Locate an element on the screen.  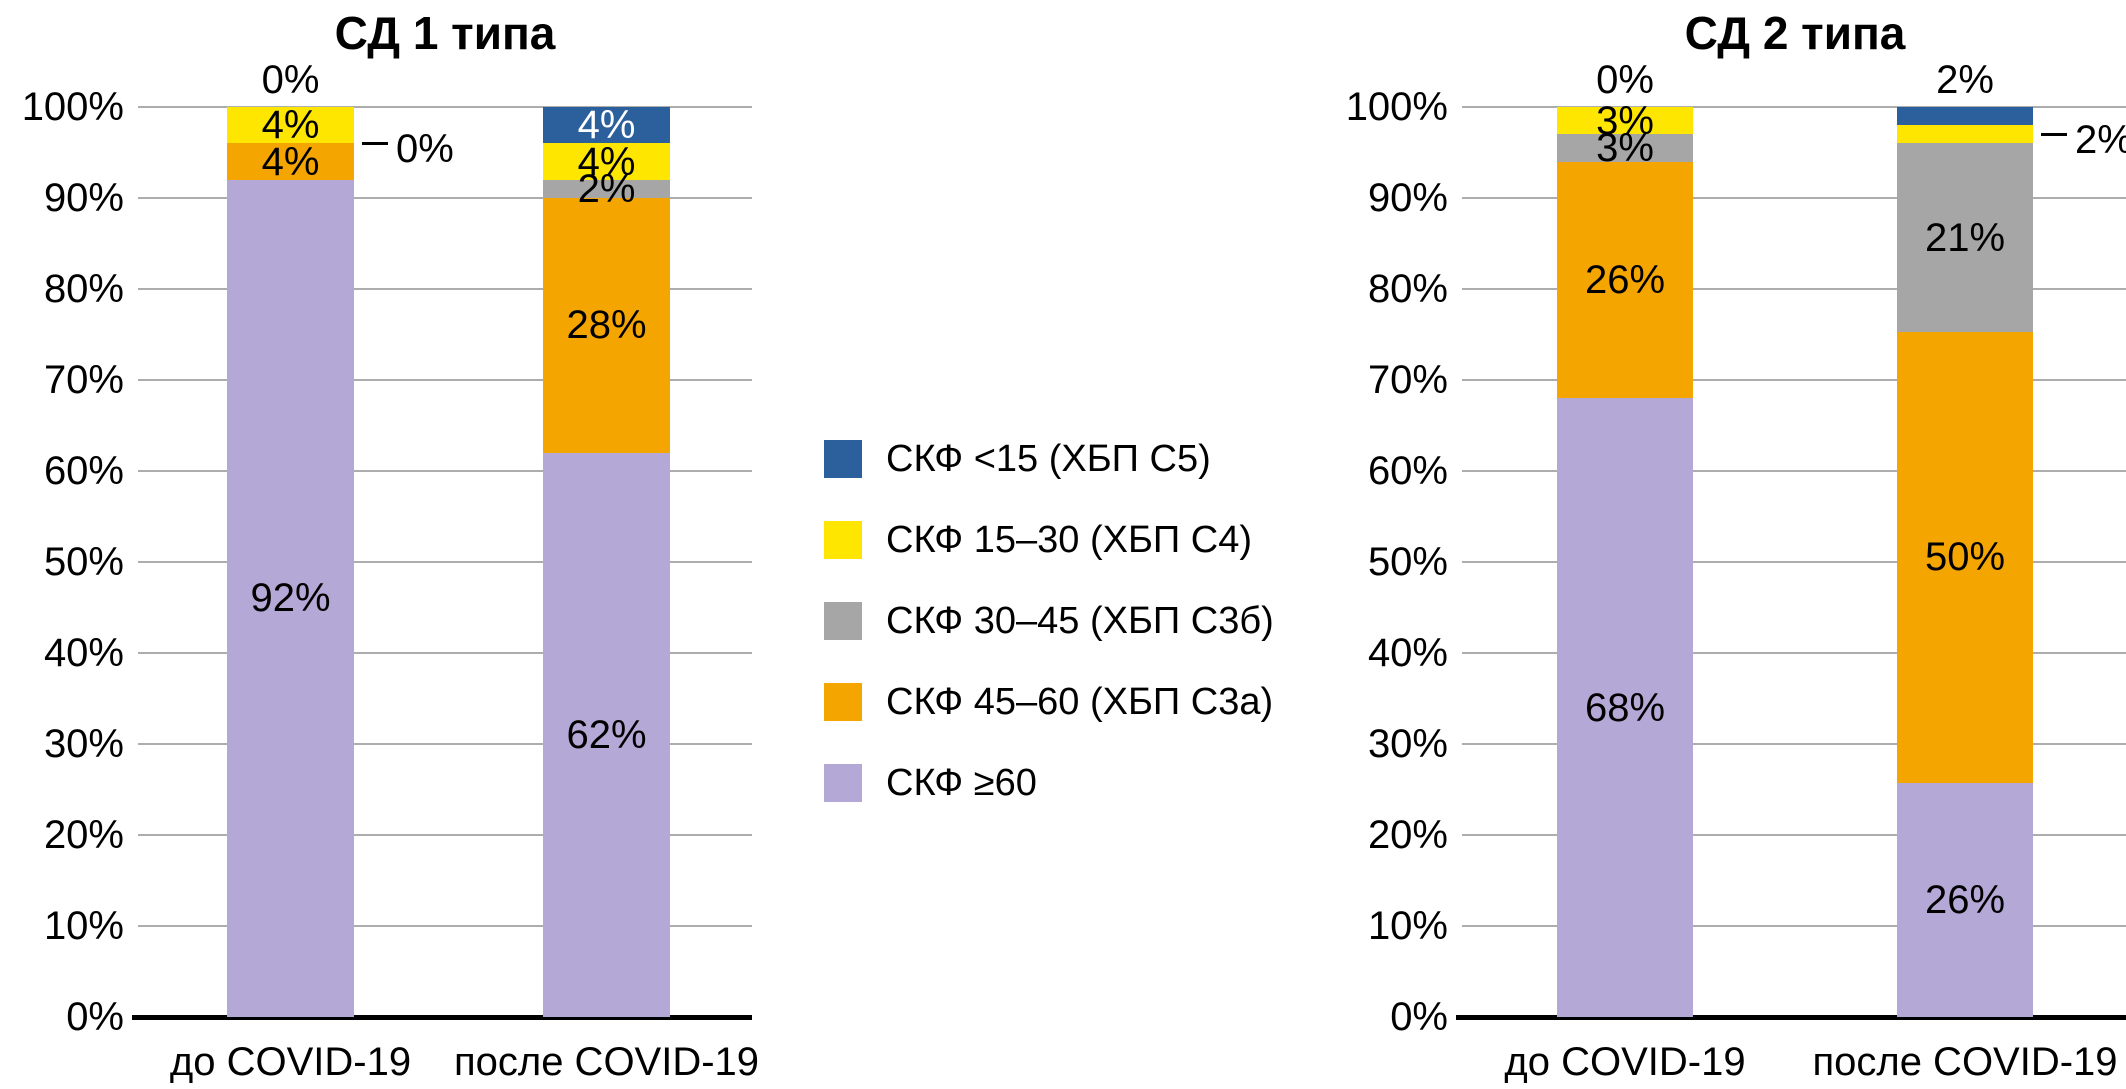
segment-label: 68% is located at coordinates (1625, 707).